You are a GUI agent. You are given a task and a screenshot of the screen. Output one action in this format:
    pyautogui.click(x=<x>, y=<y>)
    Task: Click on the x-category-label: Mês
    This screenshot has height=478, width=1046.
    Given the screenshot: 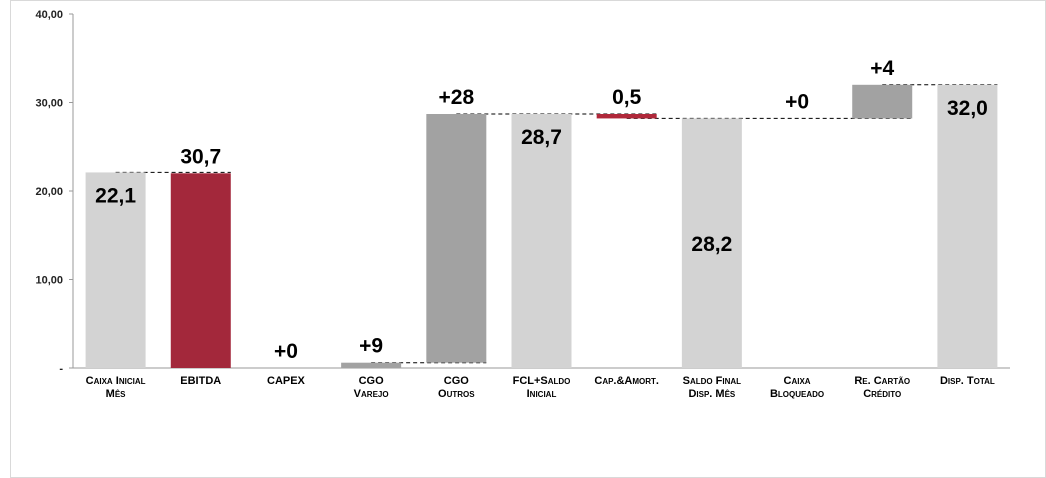 What is the action you would take?
    pyautogui.click(x=116, y=394)
    